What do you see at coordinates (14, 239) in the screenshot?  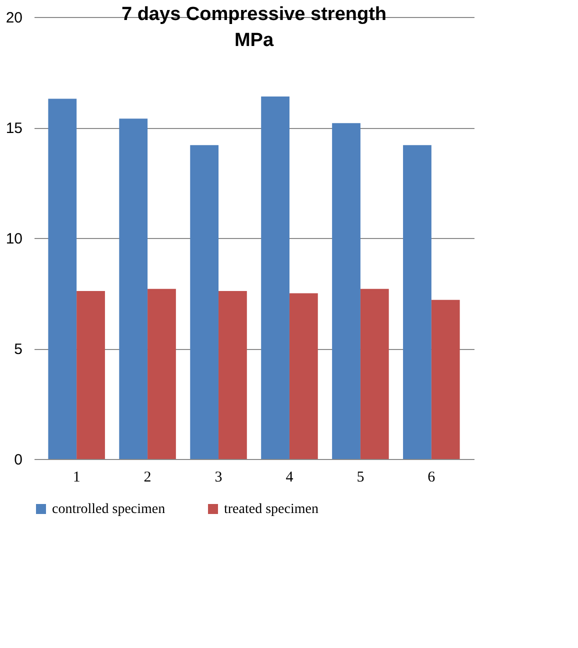 I see `y-tick-label: 10` at bounding box center [14, 239].